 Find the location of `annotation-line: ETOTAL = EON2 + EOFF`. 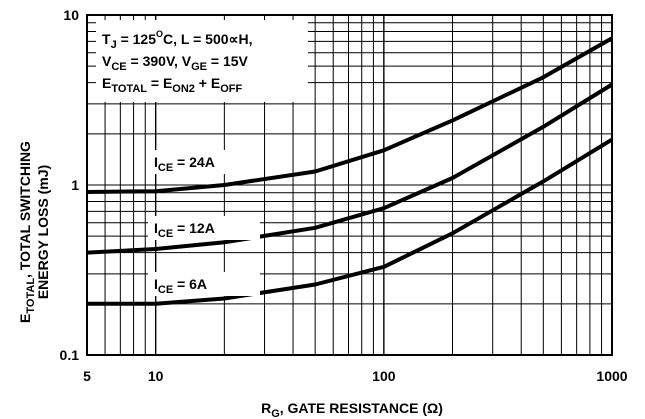

annotation-line: ETOTAL = EON2 + EOFF is located at coordinates (172, 85).